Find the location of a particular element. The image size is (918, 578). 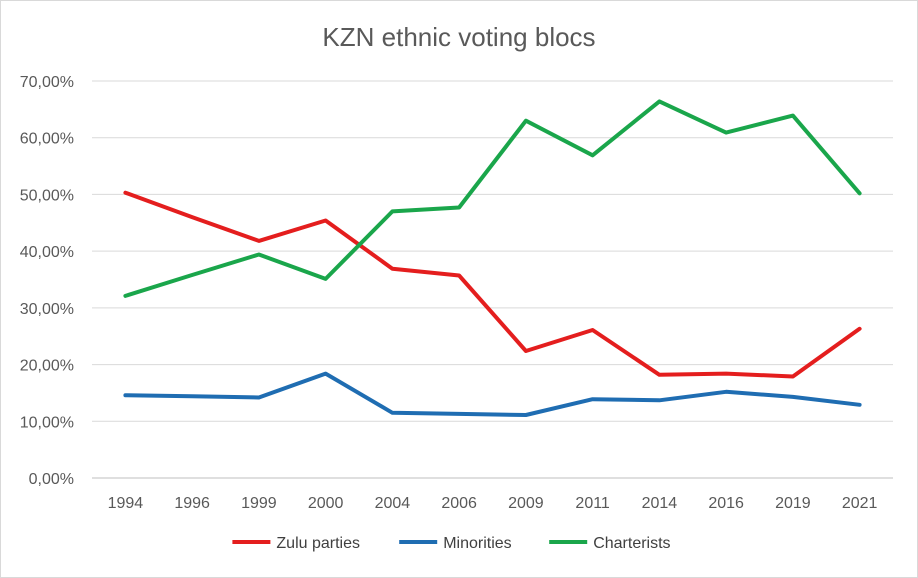

legend-label: Minorities is located at coordinates (477, 543).